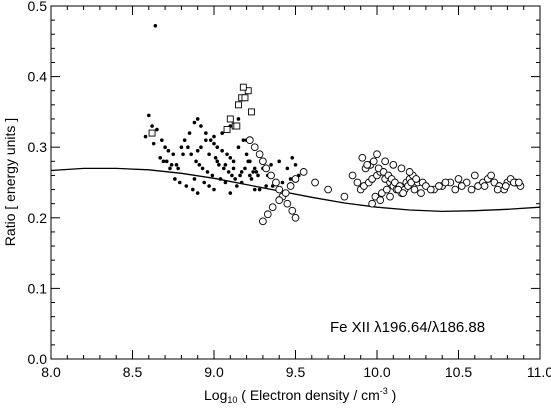  What do you see at coordinates (10, 182) in the screenshot?
I see `y-axis-label: Ratio [ energy units ]` at bounding box center [10, 182].